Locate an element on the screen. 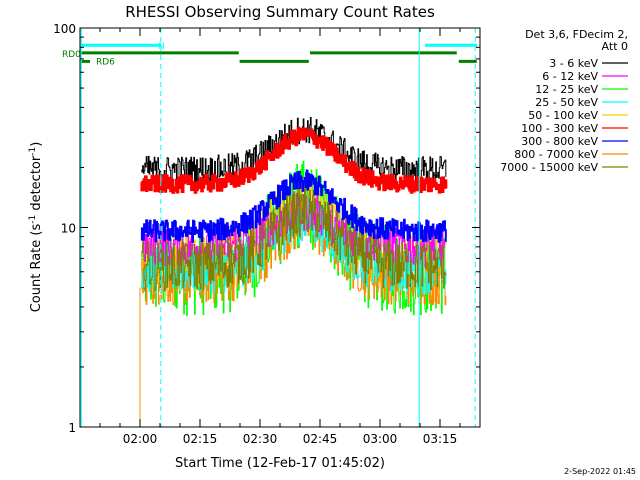 The height and width of the screenshot is (480, 640). legend-entry-label: 3 - 6 keV is located at coordinates (573, 63).